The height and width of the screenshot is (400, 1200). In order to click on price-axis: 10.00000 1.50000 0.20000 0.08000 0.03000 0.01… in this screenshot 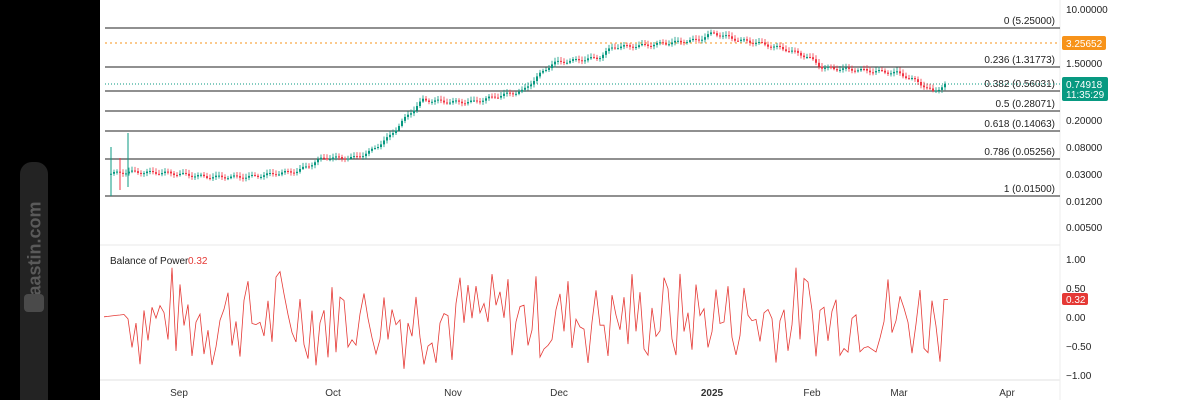, I will do `click(1087, 119)`.